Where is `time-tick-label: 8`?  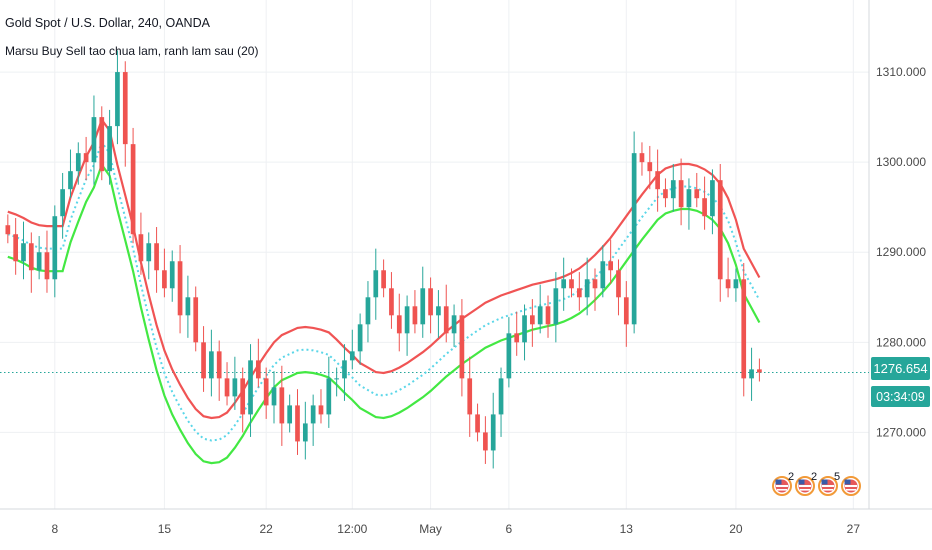
time-tick-label: 8 is located at coordinates (54, 529).